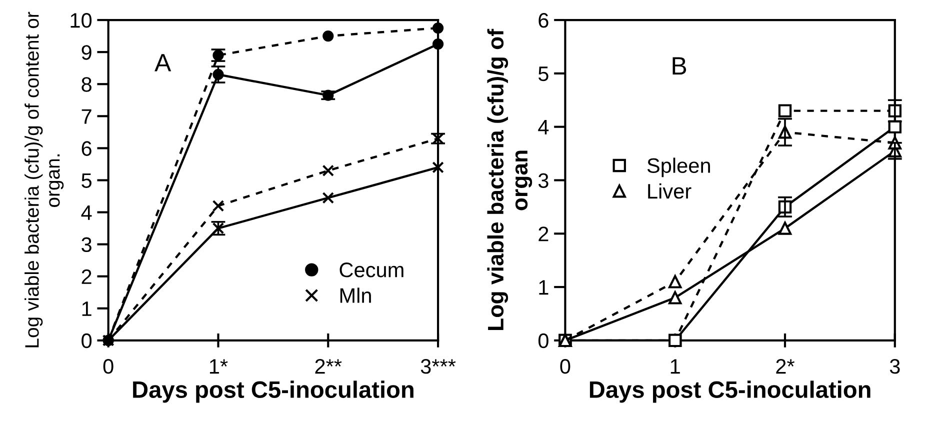  Describe the element at coordinates (438, 366) in the screenshot. I see `x-tick-label: 3***` at that location.